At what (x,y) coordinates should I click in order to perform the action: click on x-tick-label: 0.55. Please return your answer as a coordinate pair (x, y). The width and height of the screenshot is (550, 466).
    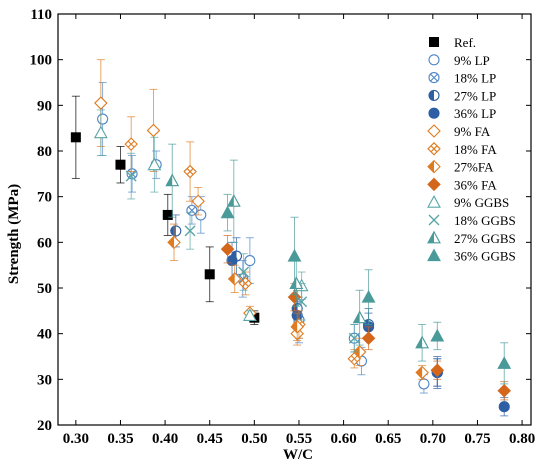
    Looking at the image, I should click on (299, 439).